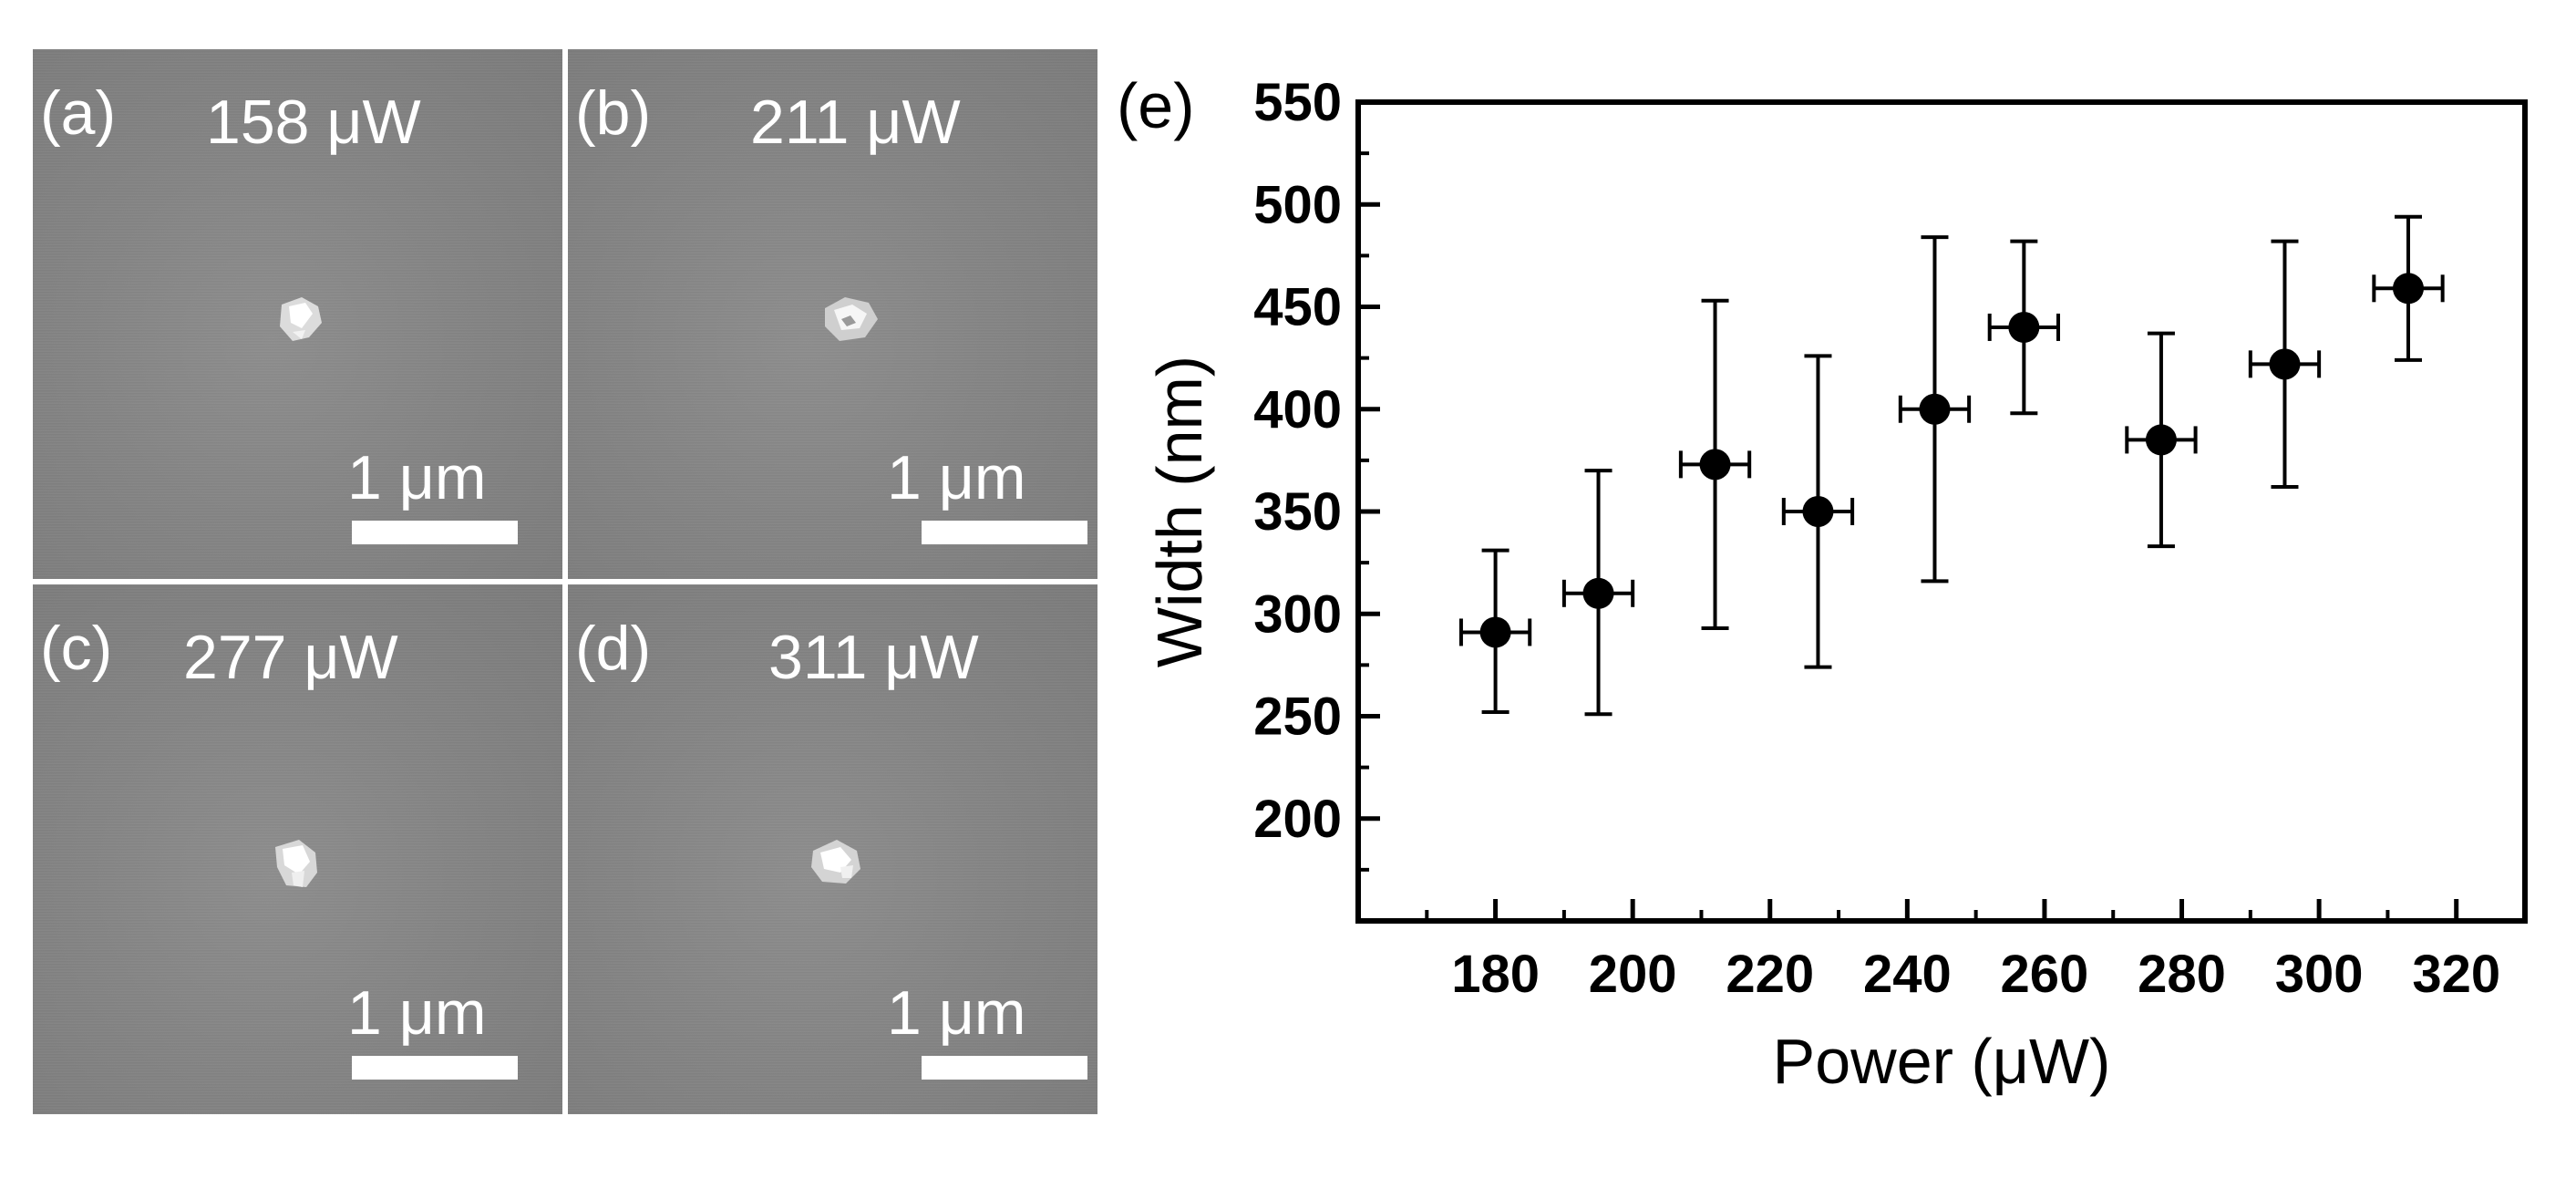 This screenshot has height=1199, width=2576. What do you see at coordinates (1297, 102) in the screenshot?
I see `y-tick-label: 550` at bounding box center [1297, 102].